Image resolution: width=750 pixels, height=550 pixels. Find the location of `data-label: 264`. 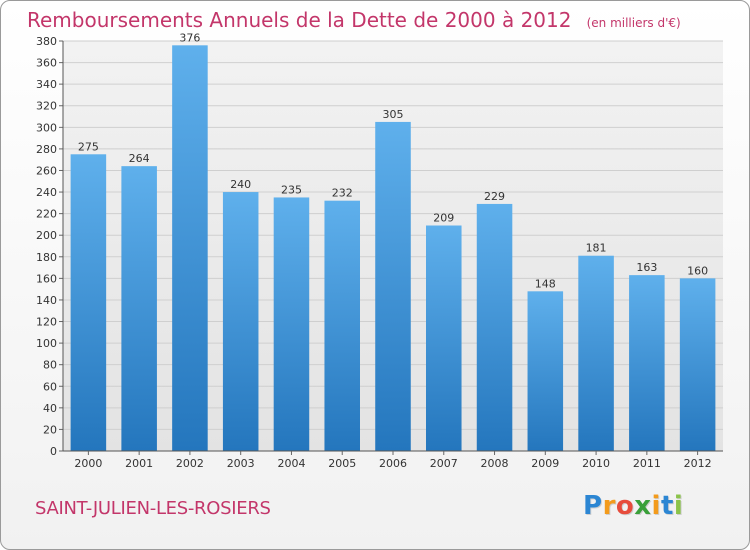

data-label: 264 is located at coordinates (139, 158).